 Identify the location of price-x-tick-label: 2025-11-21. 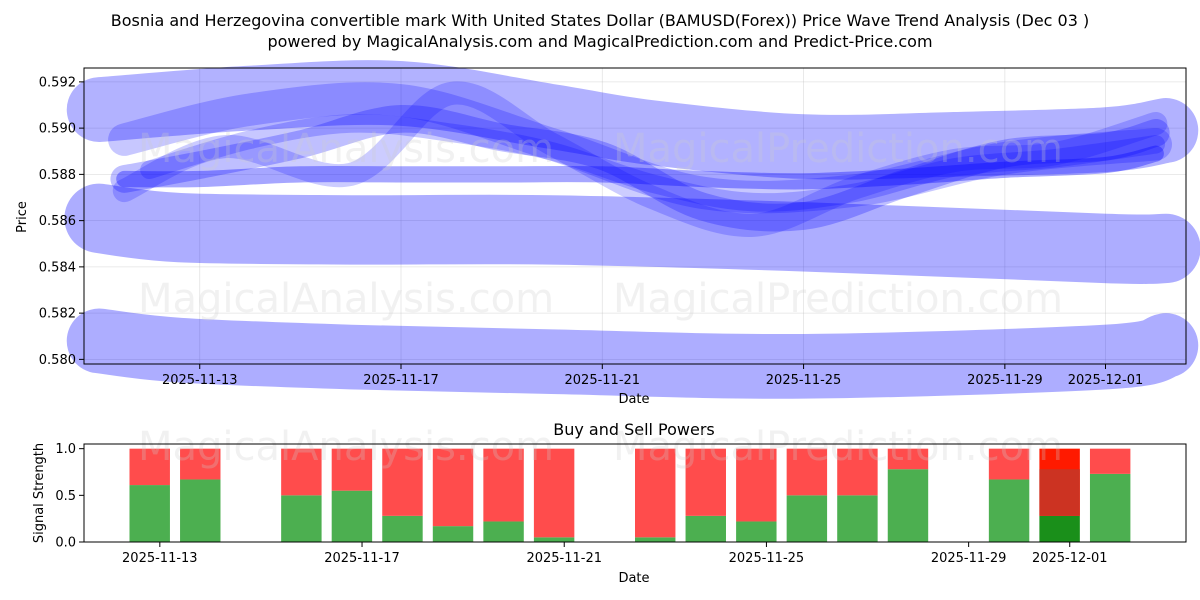
(603, 380).